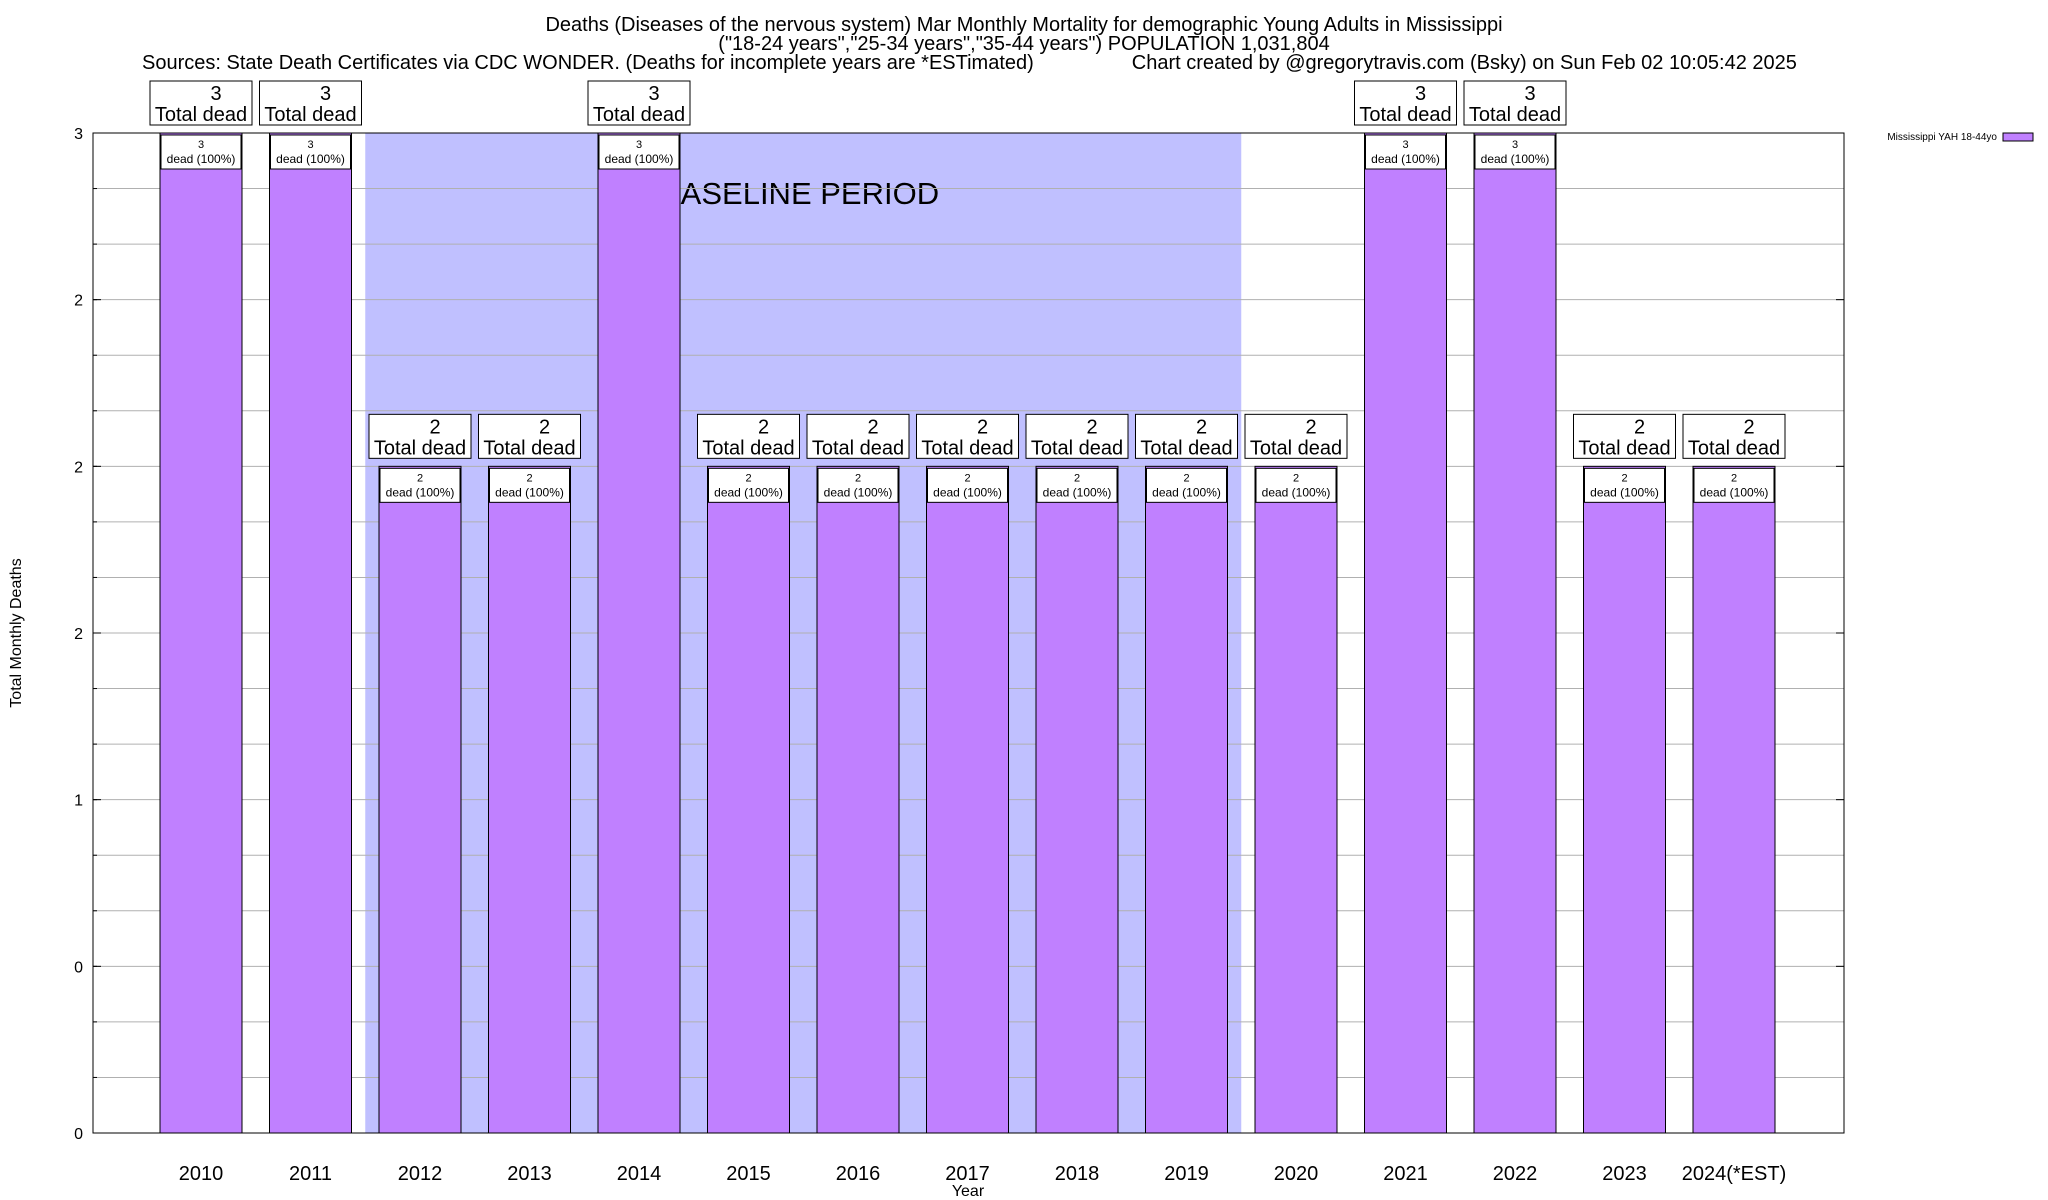 The width and height of the screenshot is (2048, 1200). Describe the element at coordinates (1405, 1174) in the screenshot. I see `x-tick-label: 2021` at that location.